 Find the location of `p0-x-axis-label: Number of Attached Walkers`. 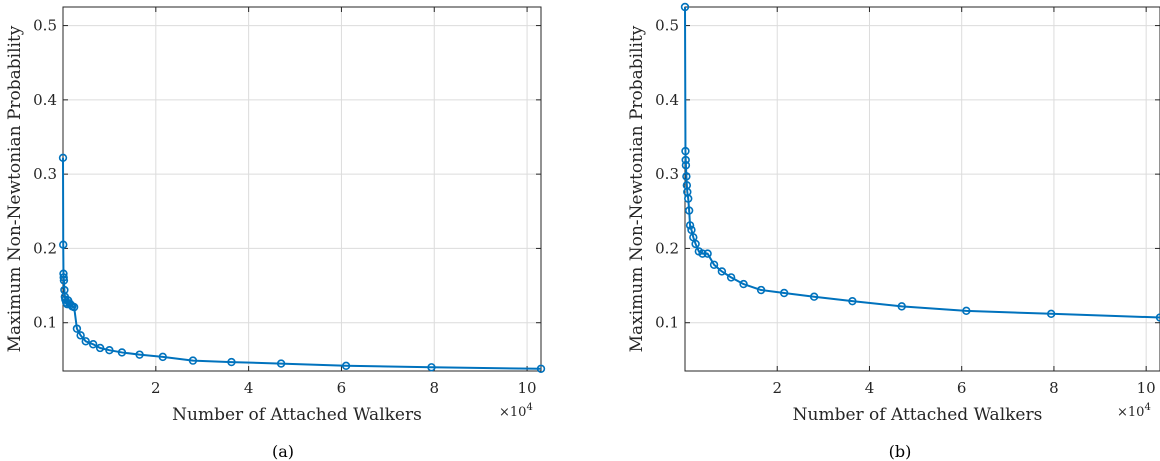

p0-x-axis-label: Number of Attached Walkers is located at coordinates (297, 415).